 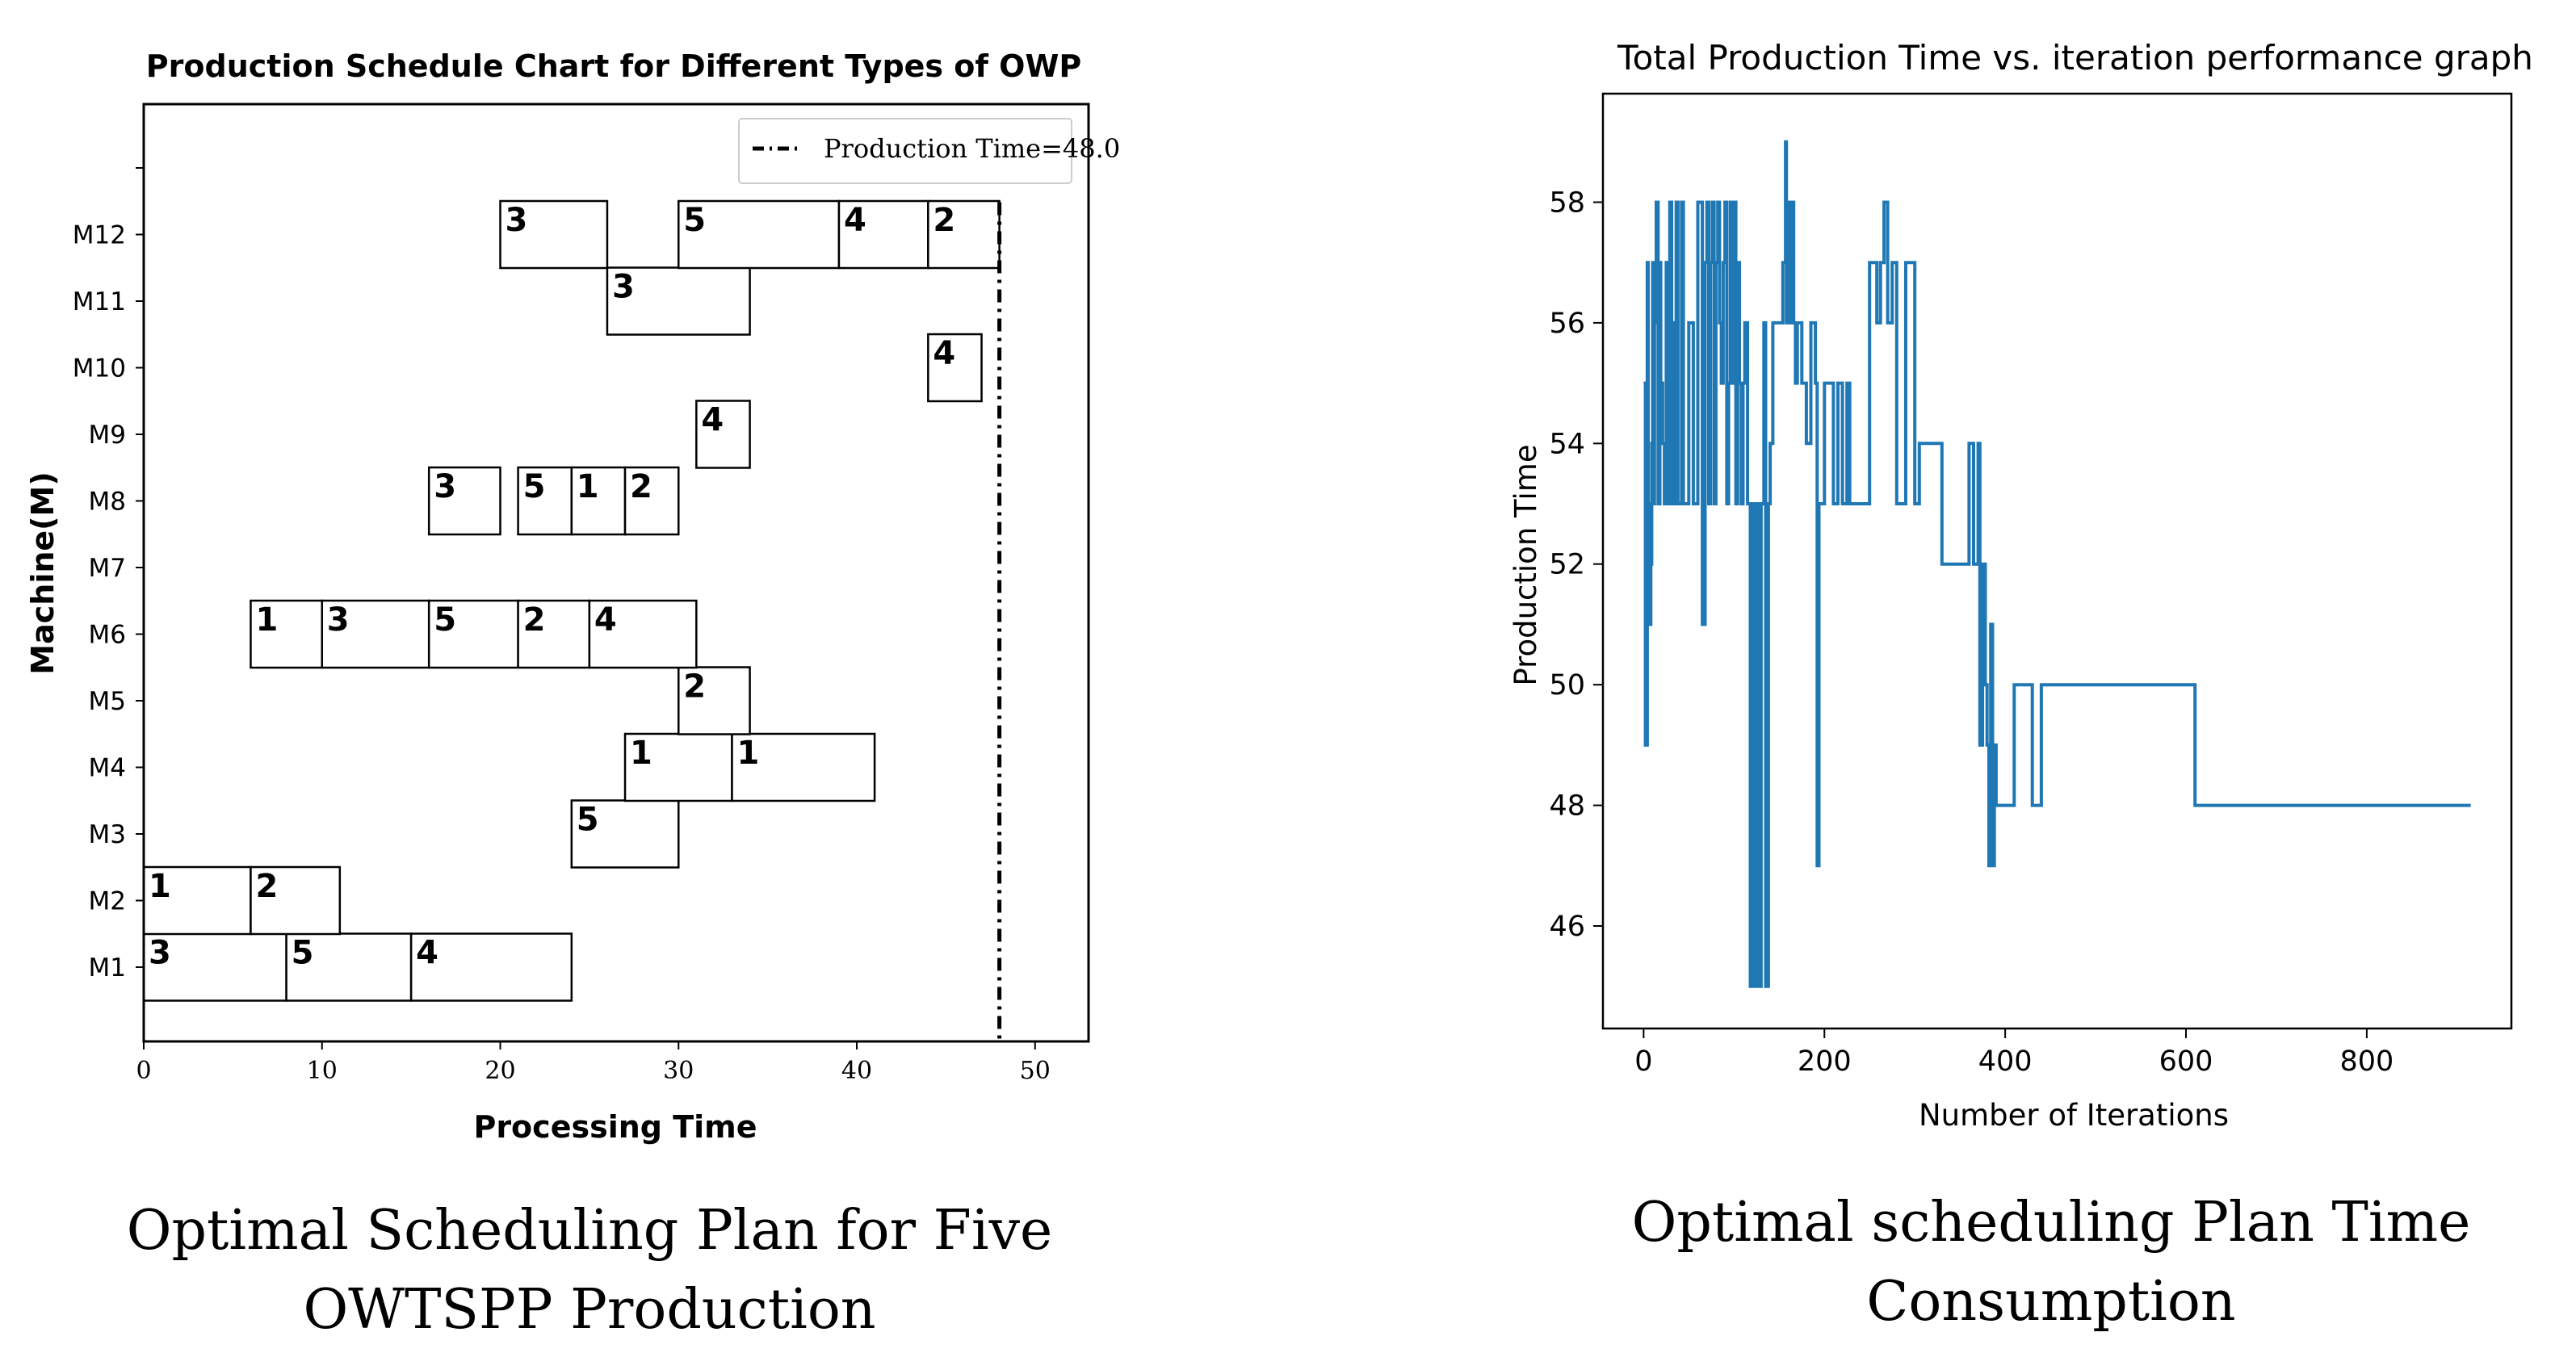 I want to click on gantt-x-tick-label: 10, so click(x=322, y=1071).